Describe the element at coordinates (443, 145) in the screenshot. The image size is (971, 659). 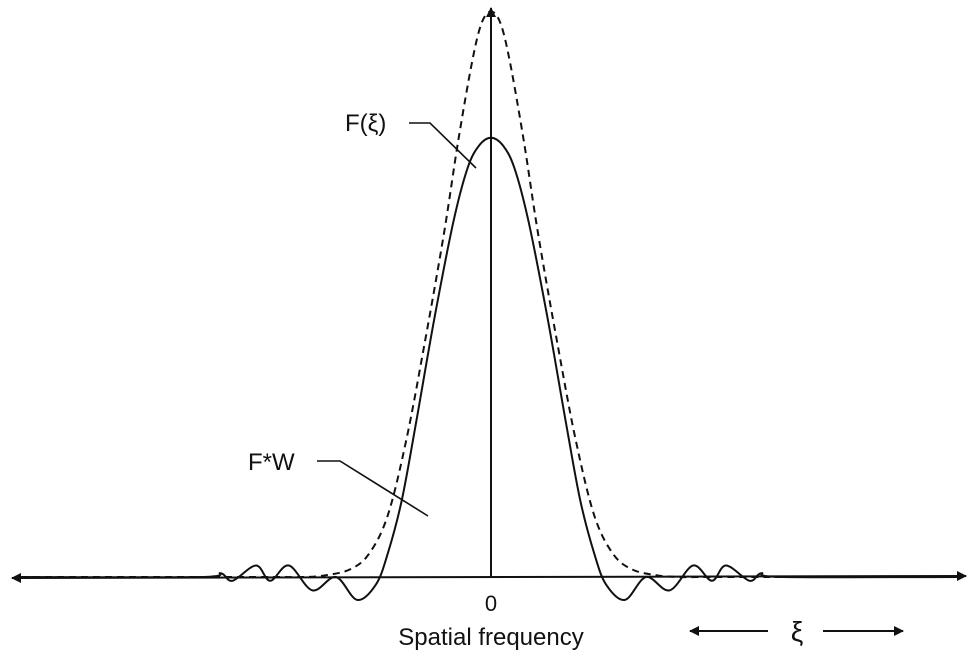
I see `f-xi-leader-line` at that location.